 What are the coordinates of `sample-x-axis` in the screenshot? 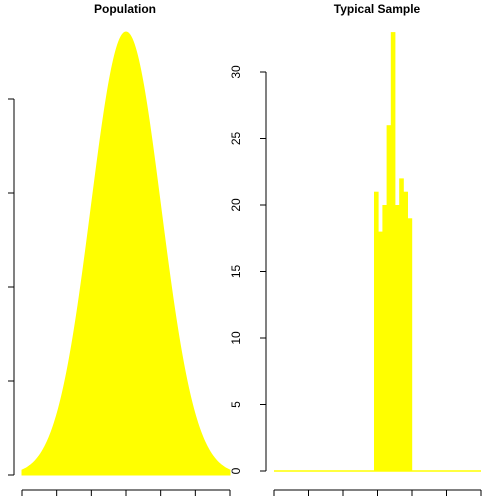 It's located at (377, 492).